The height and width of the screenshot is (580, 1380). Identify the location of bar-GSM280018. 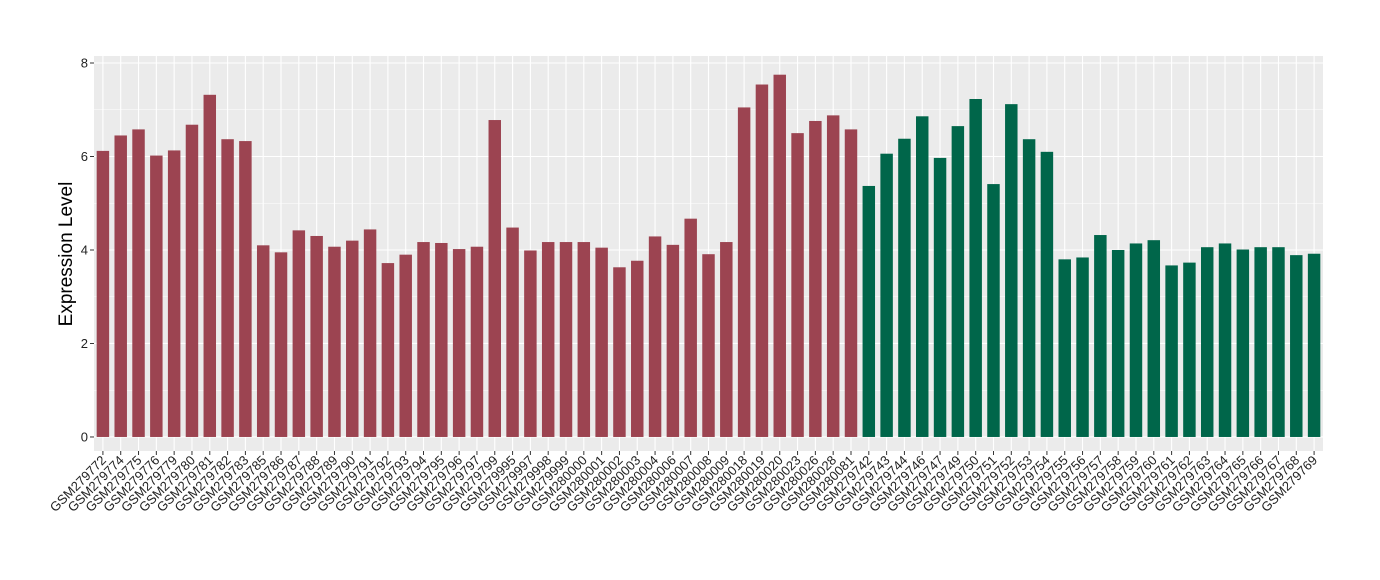
(744, 272).